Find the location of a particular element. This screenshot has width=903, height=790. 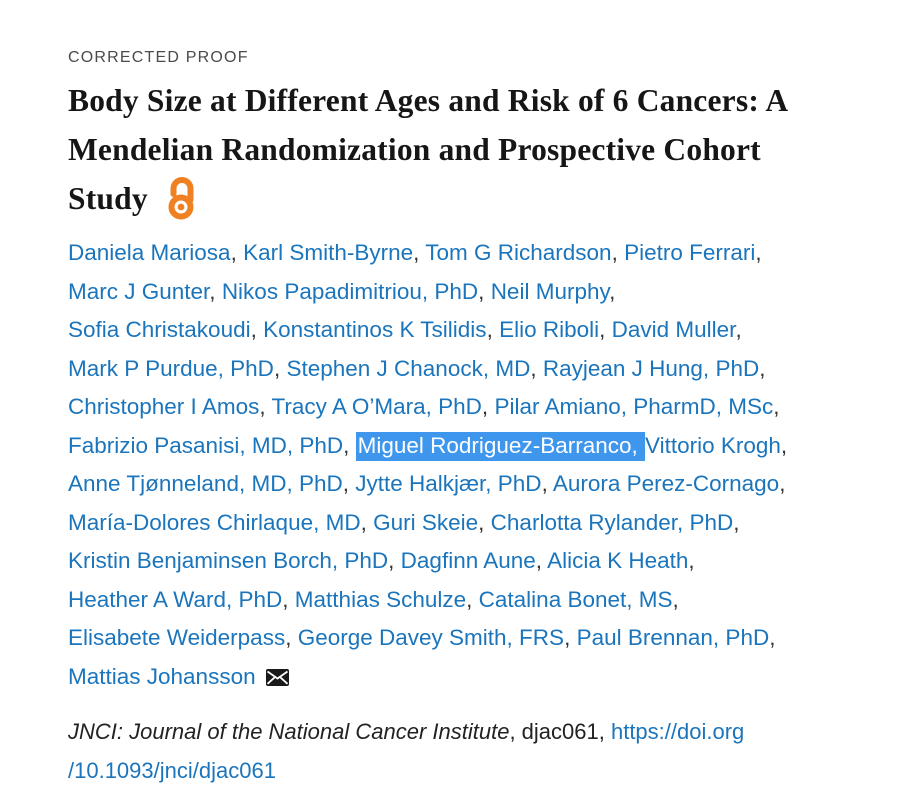

author-link: Anne Tjønneland, MD, PhD is located at coordinates (205, 483).